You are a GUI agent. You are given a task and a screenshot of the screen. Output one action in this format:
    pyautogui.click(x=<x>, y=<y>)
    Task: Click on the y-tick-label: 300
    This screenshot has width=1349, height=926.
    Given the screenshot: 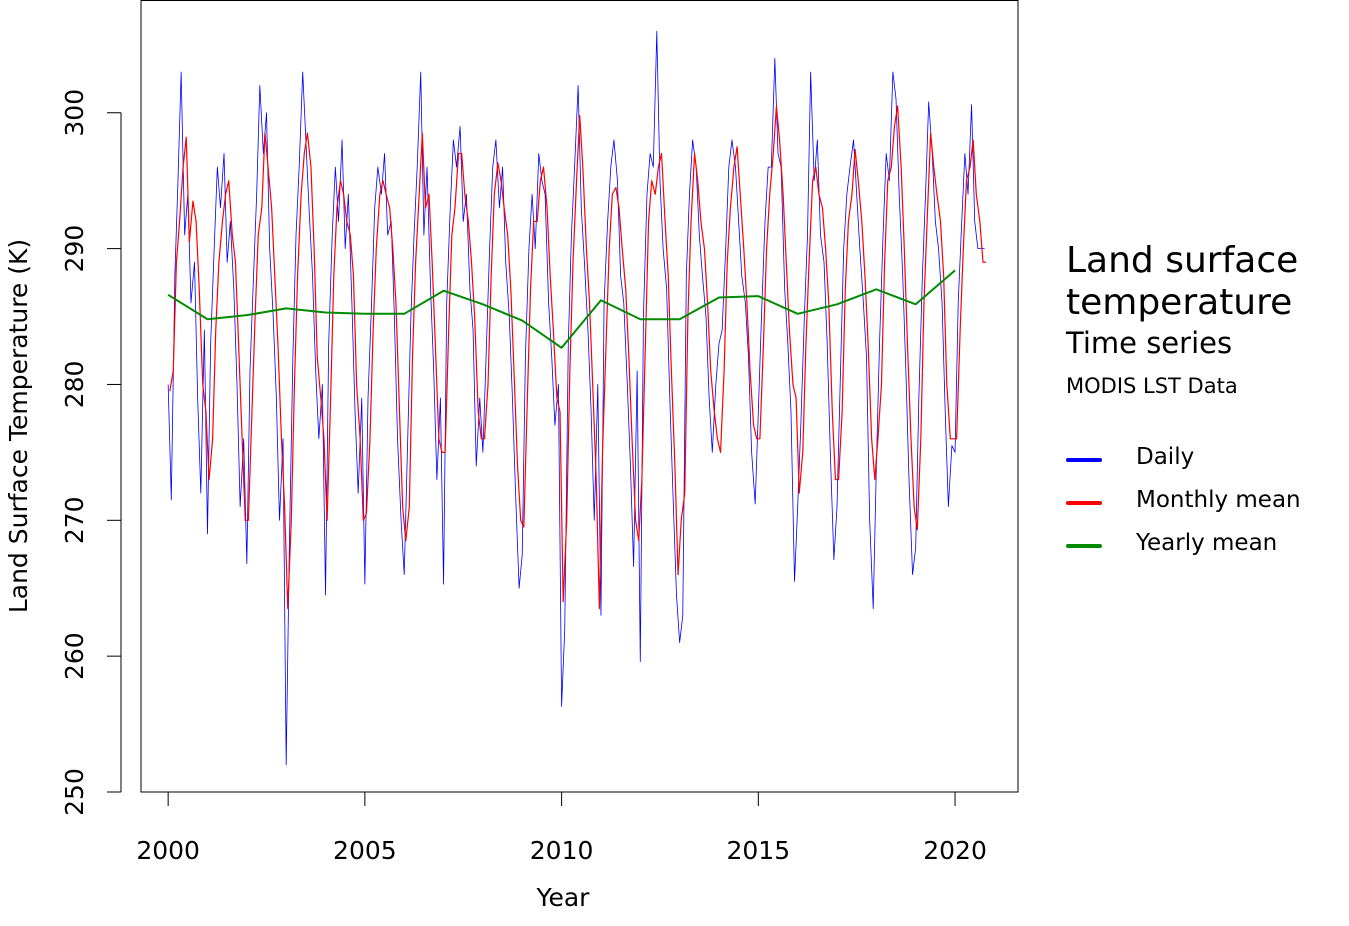 What is the action you would take?
    pyautogui.click(x=74, y=113)
    